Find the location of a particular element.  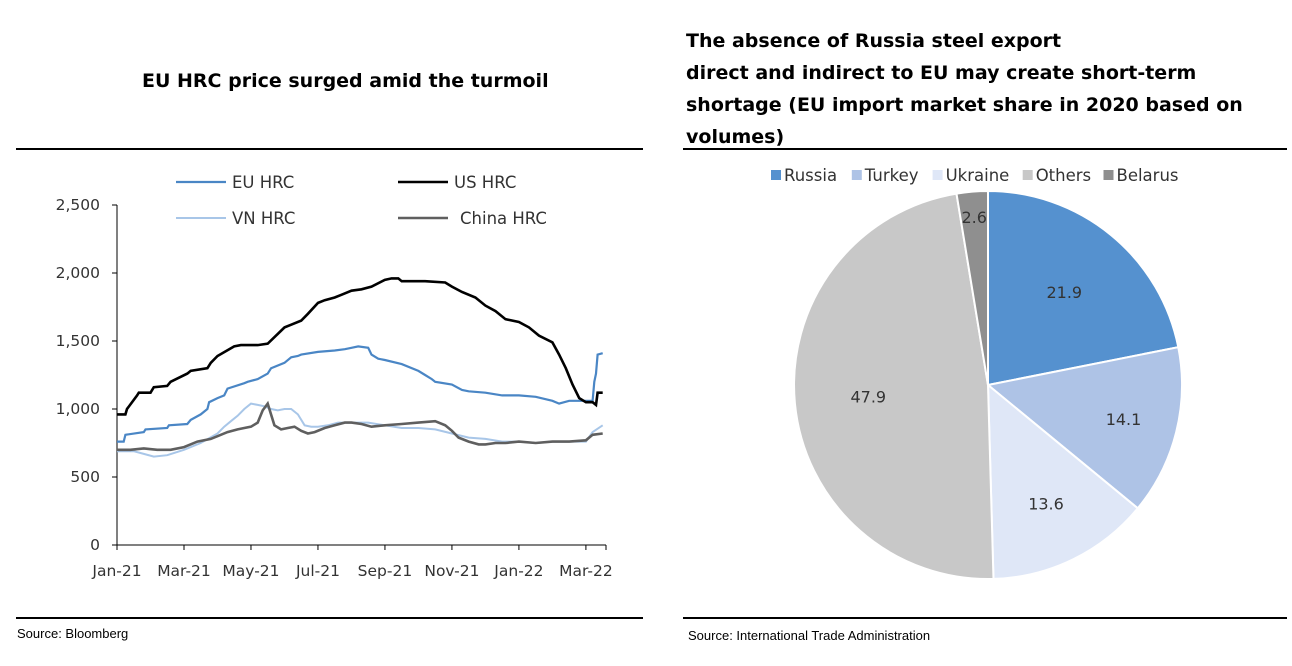

right-top-rule is located at coordinates (985, 149).